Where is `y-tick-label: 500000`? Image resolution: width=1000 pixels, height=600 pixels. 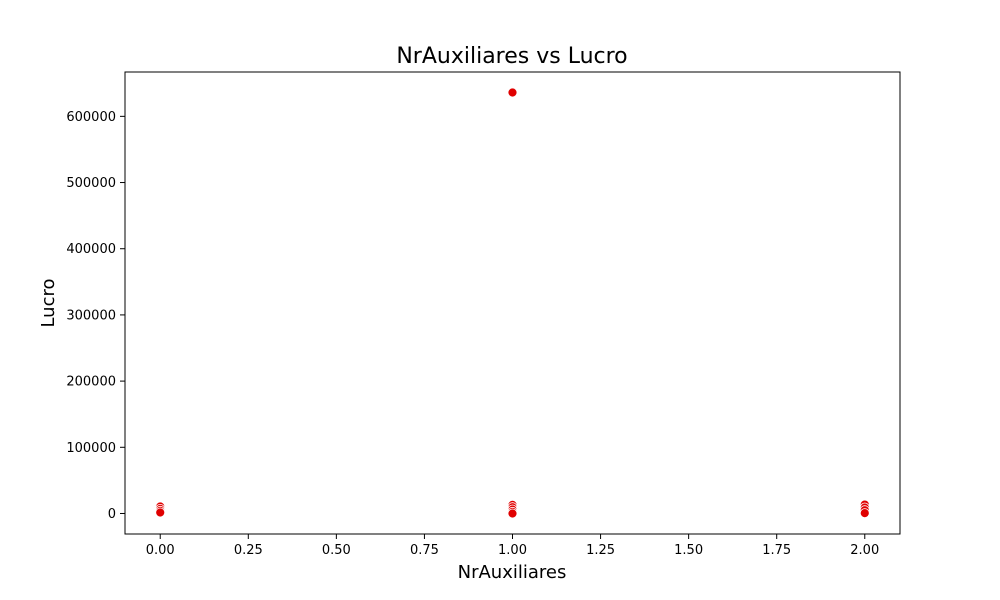
y-tick-label: 500000 is located at coordinates (91, 183).